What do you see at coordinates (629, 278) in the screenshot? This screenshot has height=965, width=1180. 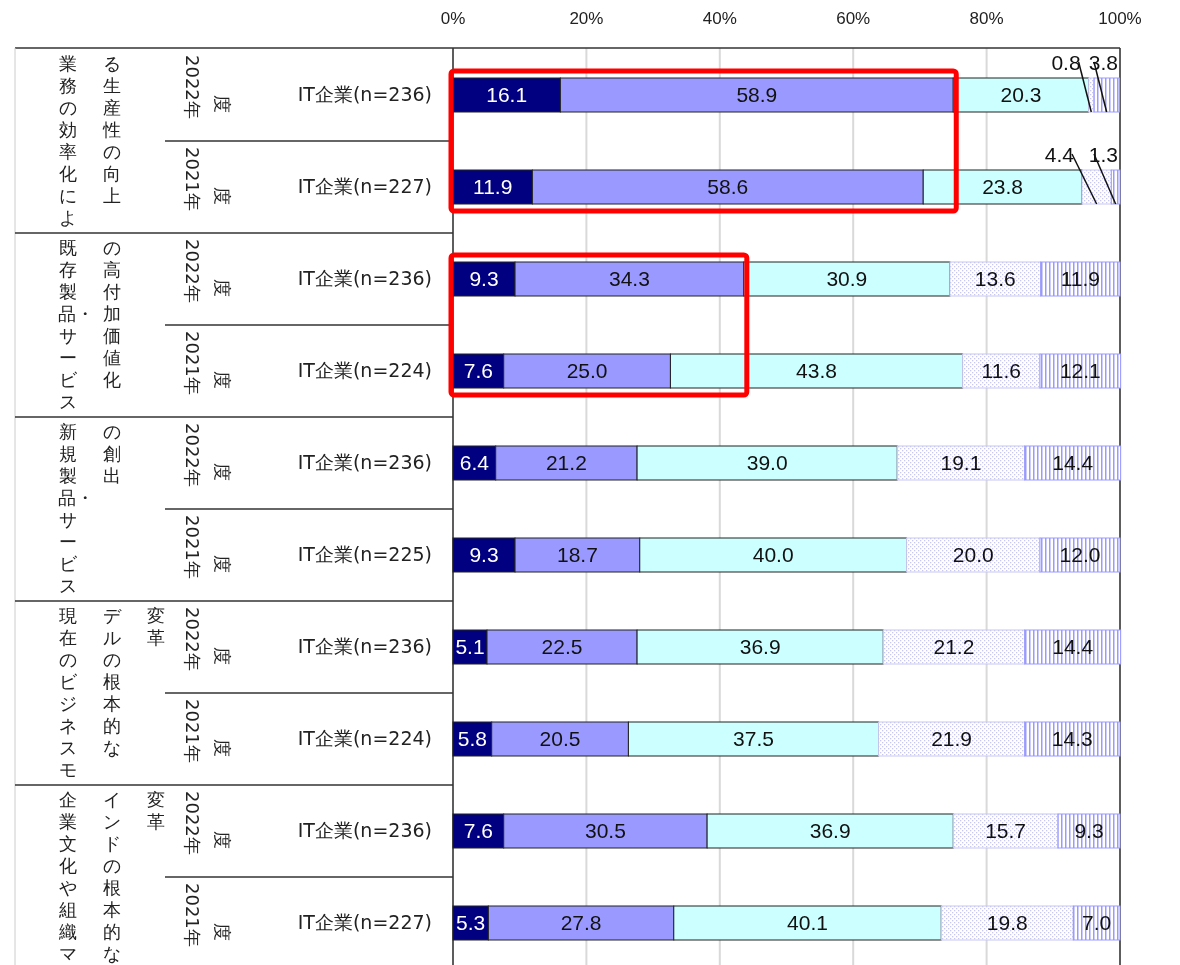 I see `data-label: 34.3` at bounding box center [629, 278].